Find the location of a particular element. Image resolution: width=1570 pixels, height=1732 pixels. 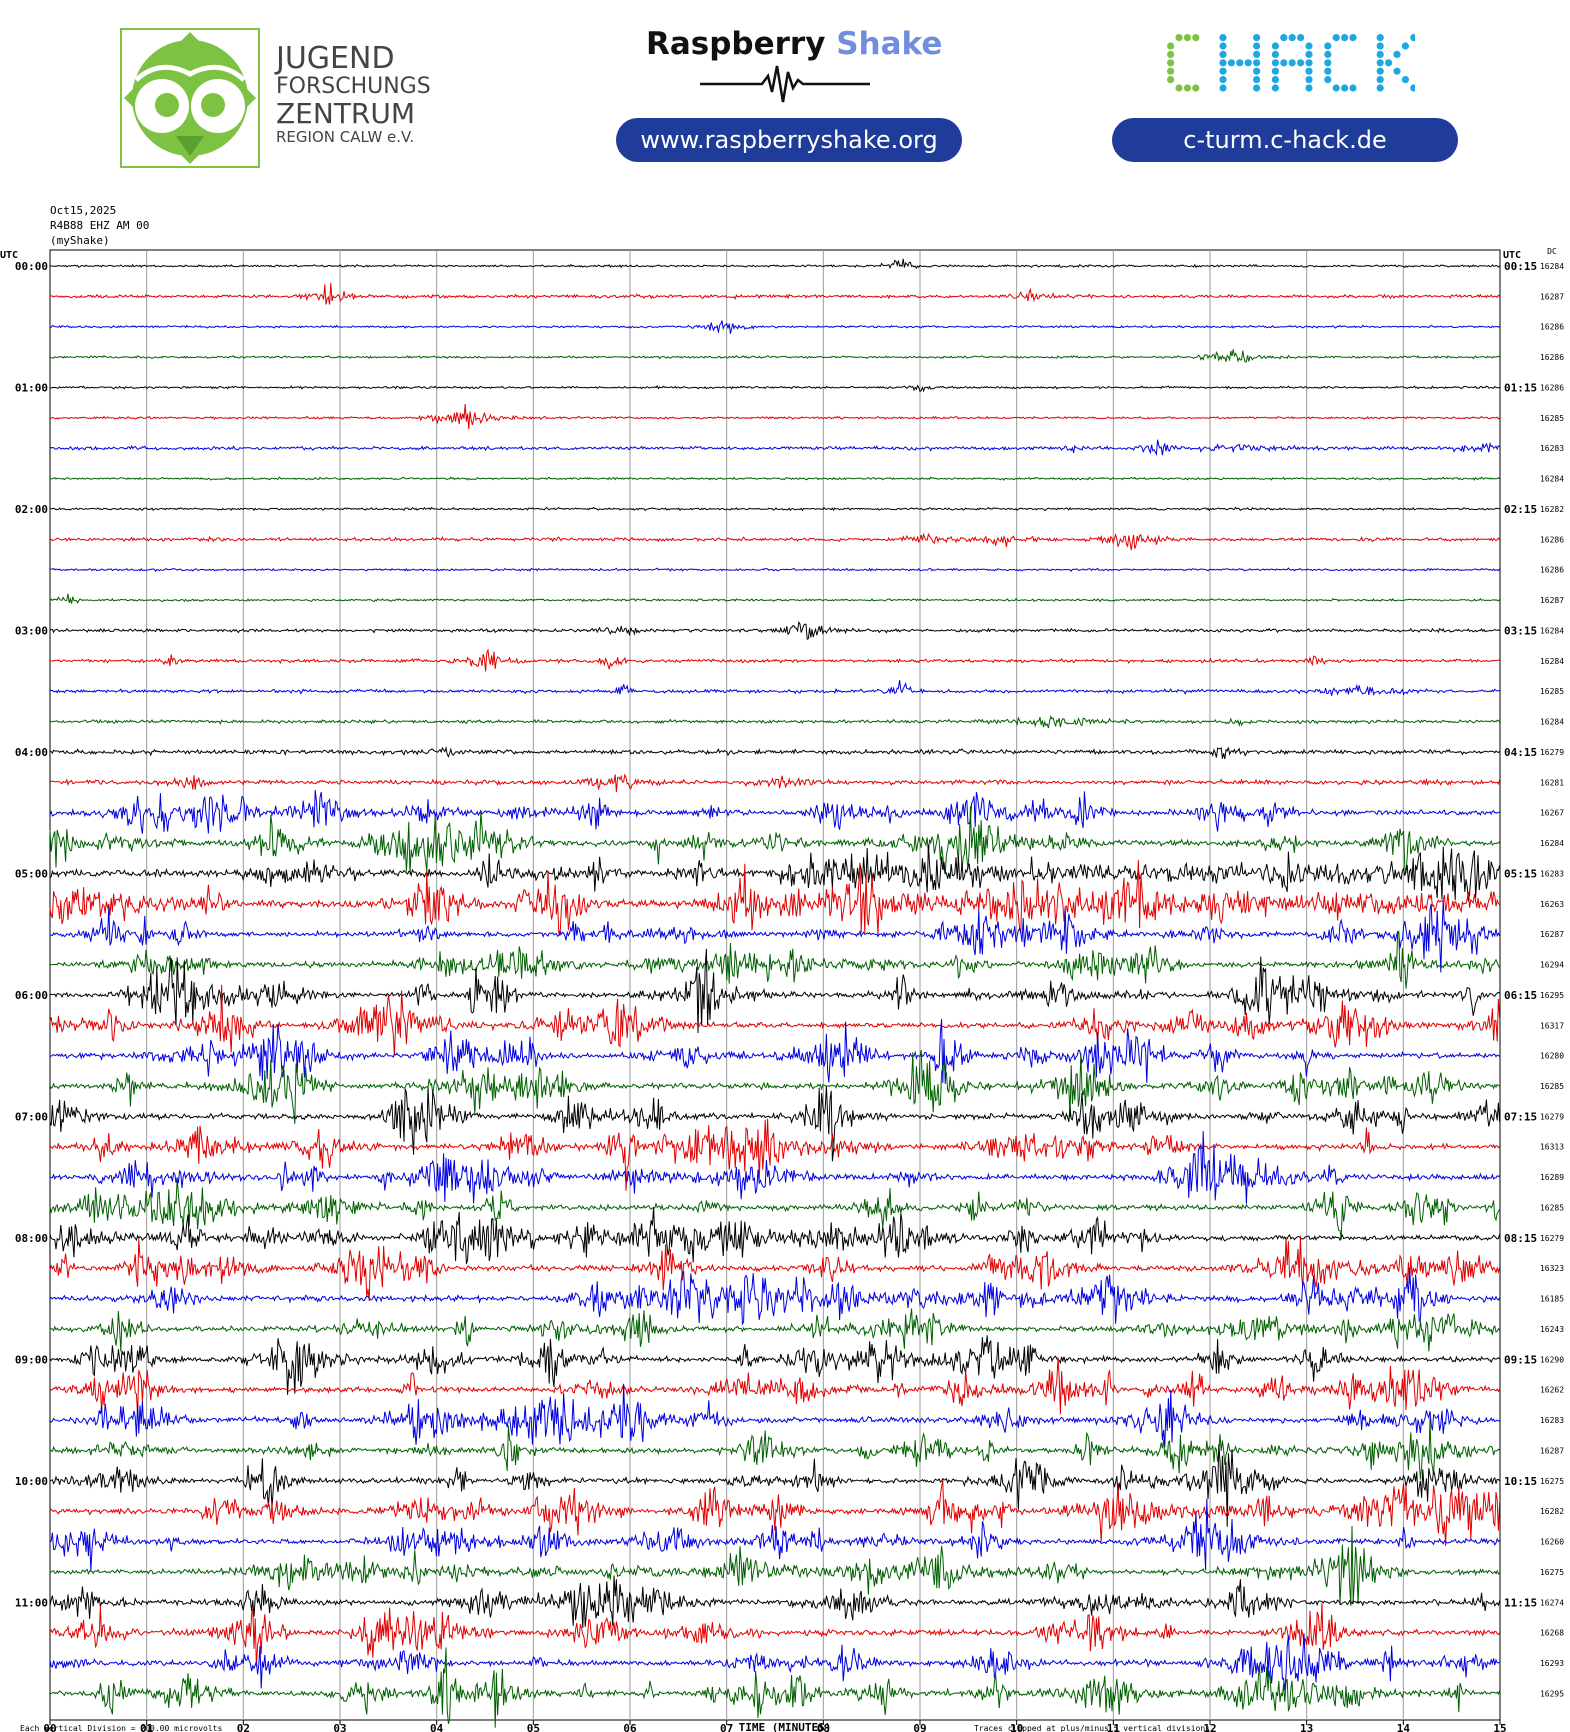

left-axis-label: UTC is located at coordinates (9, 255).